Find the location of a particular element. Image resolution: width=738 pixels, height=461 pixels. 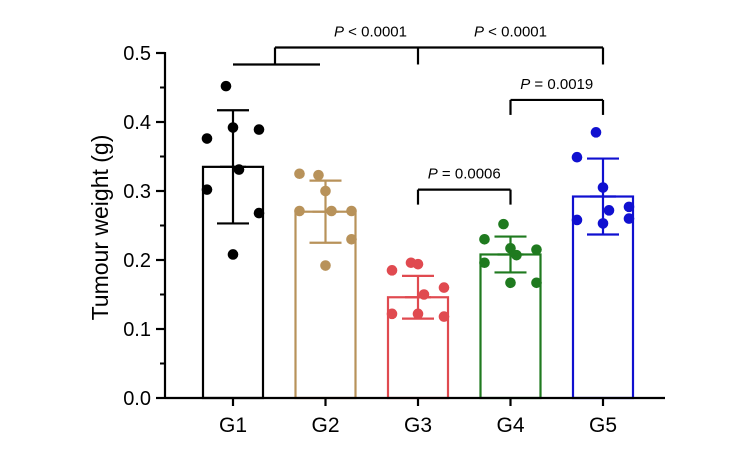

p-value-left-label: P < 0.0001 is located at coordinates (370, 31).